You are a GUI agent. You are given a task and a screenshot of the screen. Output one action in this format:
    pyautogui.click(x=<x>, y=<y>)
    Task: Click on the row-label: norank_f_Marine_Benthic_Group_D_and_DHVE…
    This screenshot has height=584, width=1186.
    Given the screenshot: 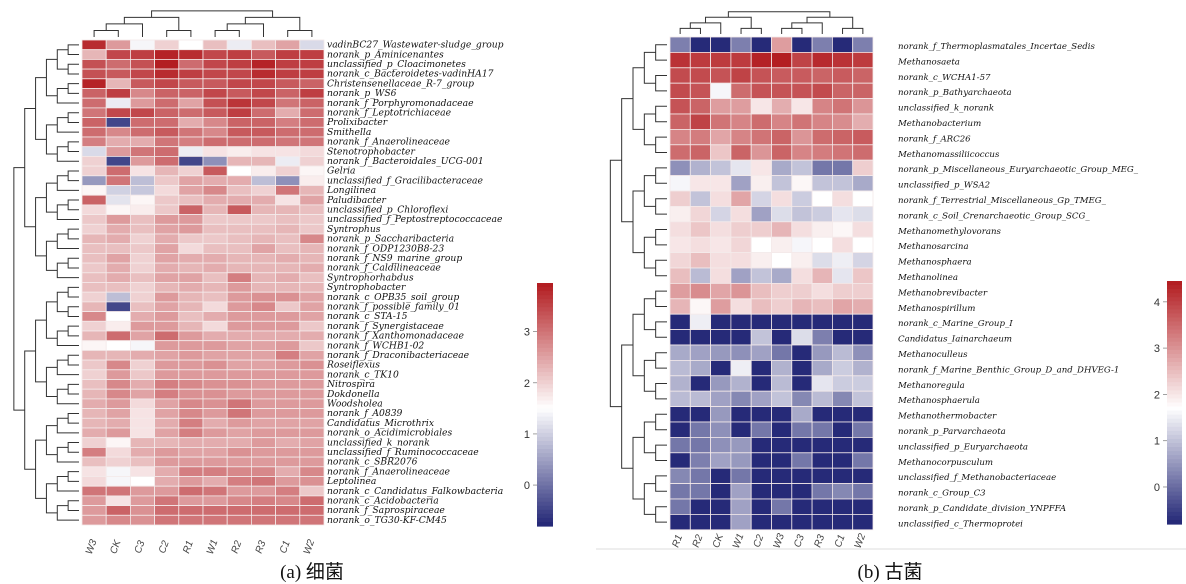 What is the action you would take?
    pyautogui.click(x=1008, y=370)
    